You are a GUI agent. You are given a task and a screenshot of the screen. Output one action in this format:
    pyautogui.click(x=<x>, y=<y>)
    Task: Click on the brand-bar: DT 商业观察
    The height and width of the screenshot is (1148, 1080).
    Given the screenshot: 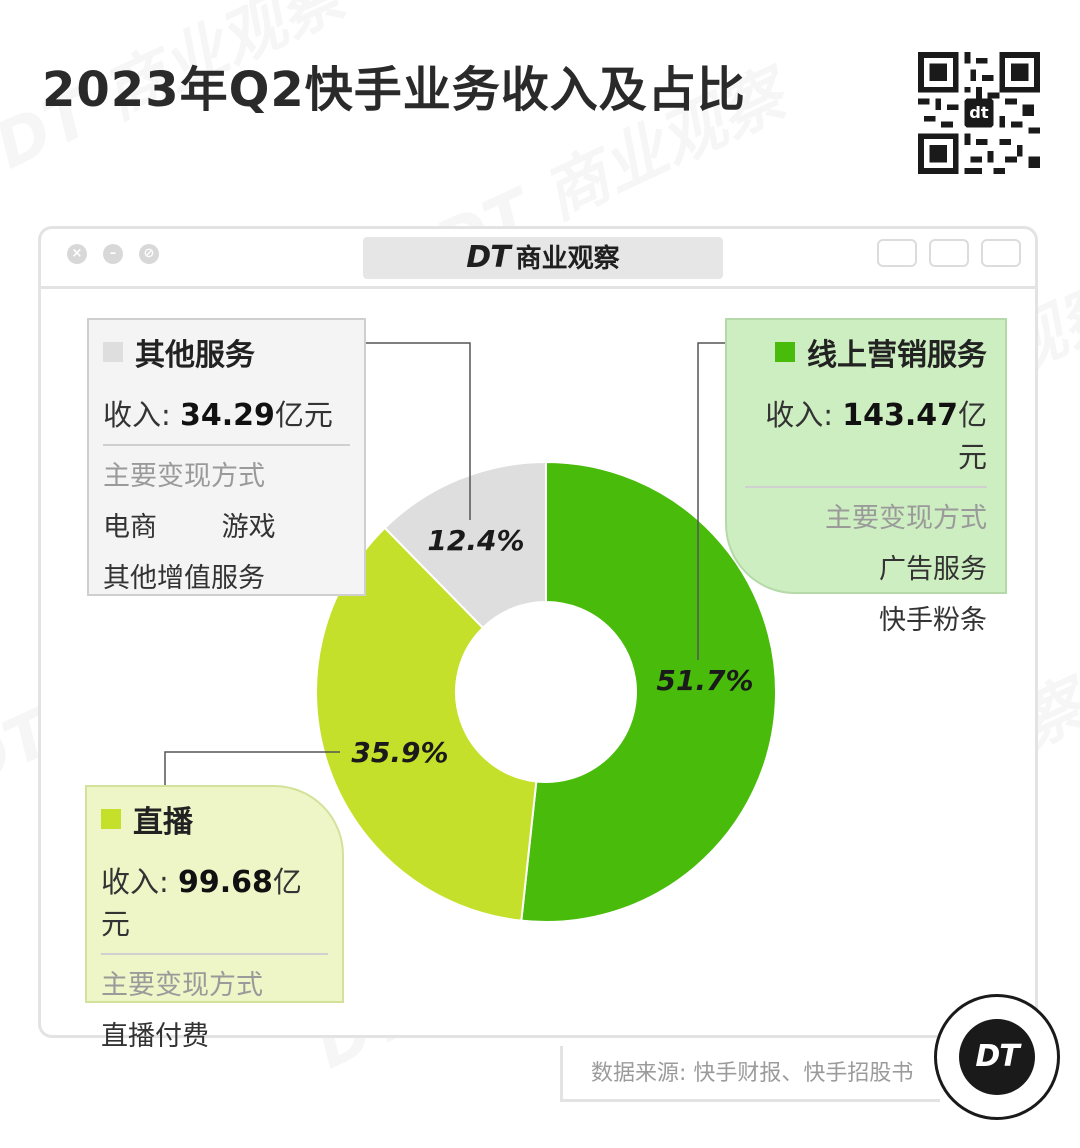 What is the action you would take?
    pyautogui.click(x=543, y=258)
    